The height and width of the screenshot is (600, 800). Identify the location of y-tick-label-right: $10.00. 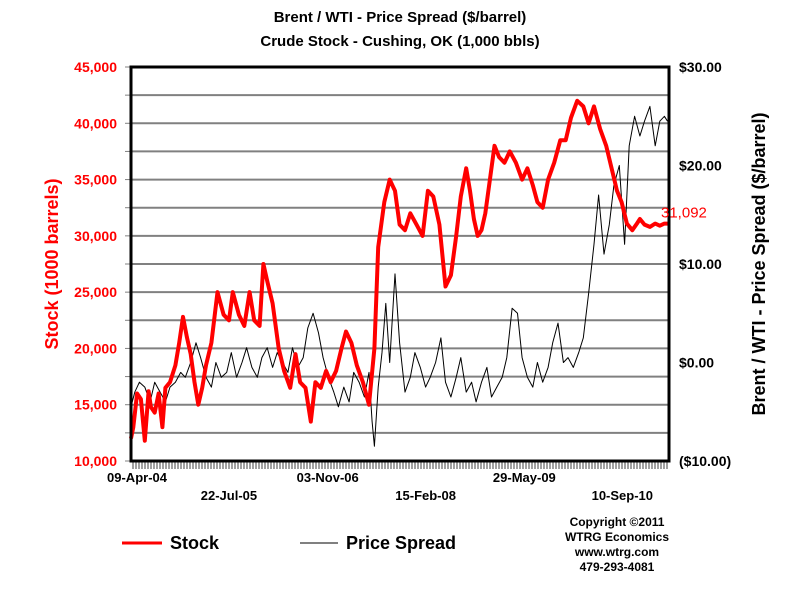
(700, 264).